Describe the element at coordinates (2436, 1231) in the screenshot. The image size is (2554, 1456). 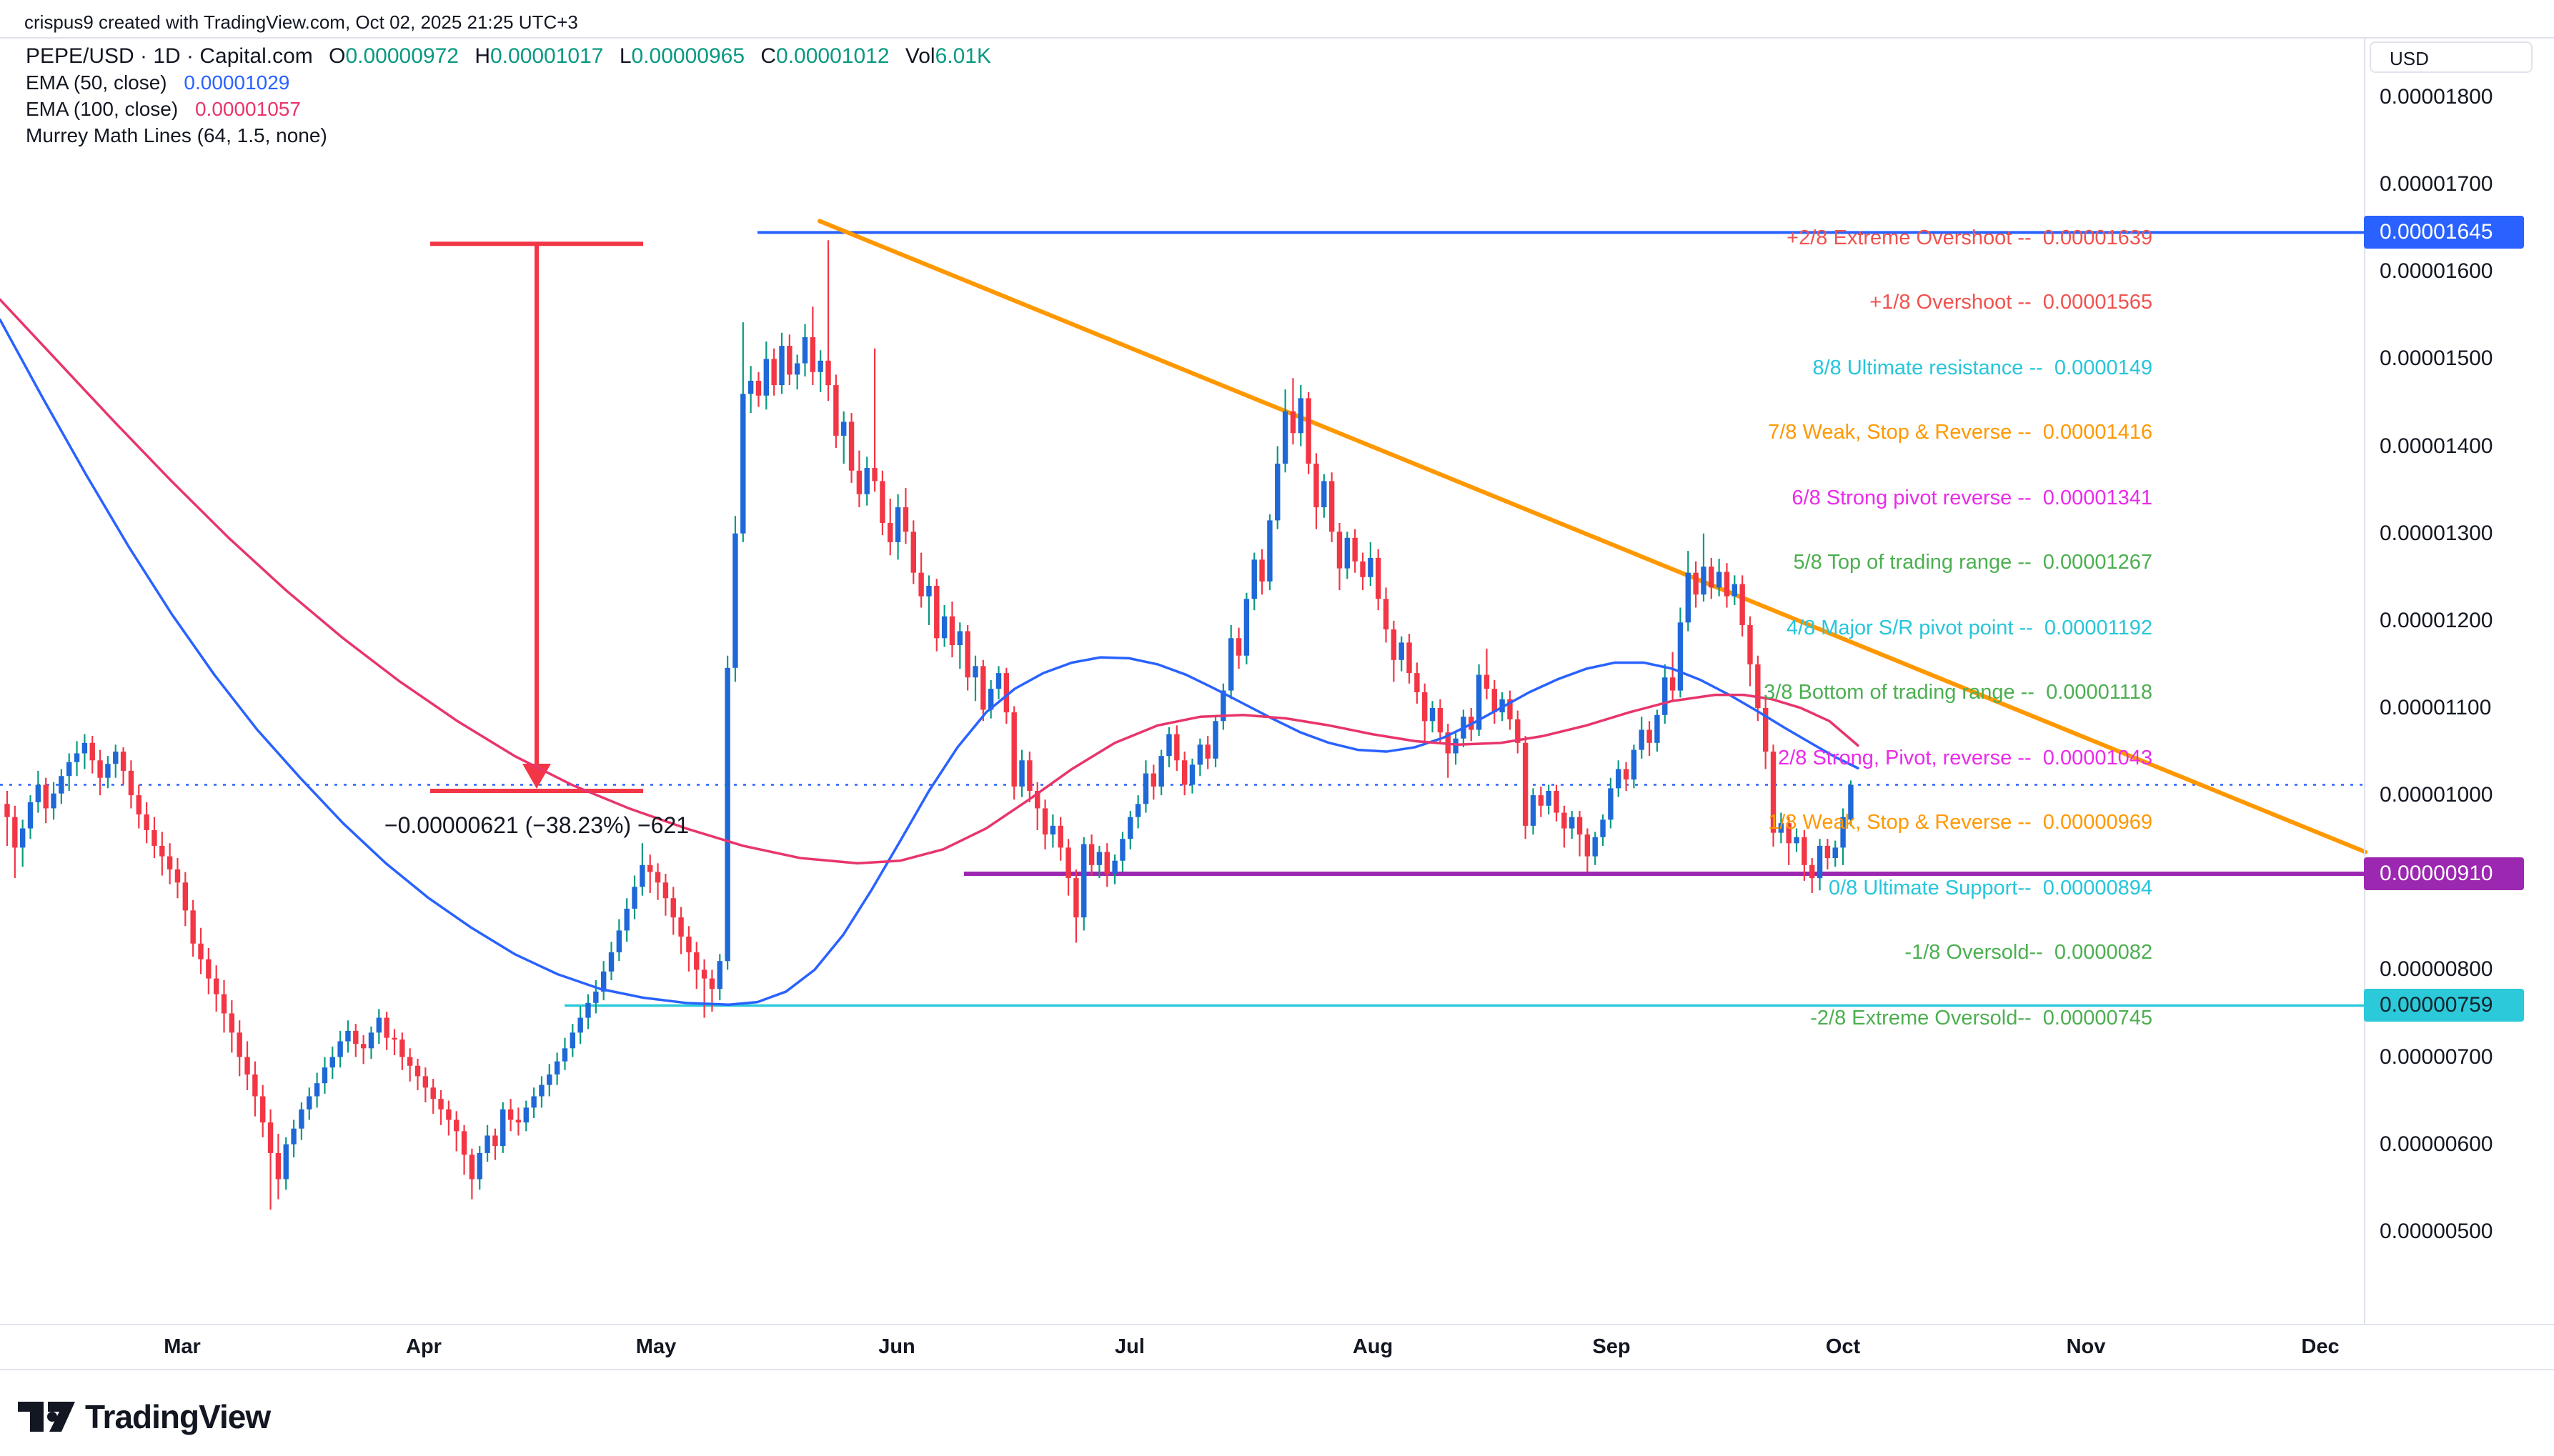
I see `price-axis-tick: 0.00000500` at that location.